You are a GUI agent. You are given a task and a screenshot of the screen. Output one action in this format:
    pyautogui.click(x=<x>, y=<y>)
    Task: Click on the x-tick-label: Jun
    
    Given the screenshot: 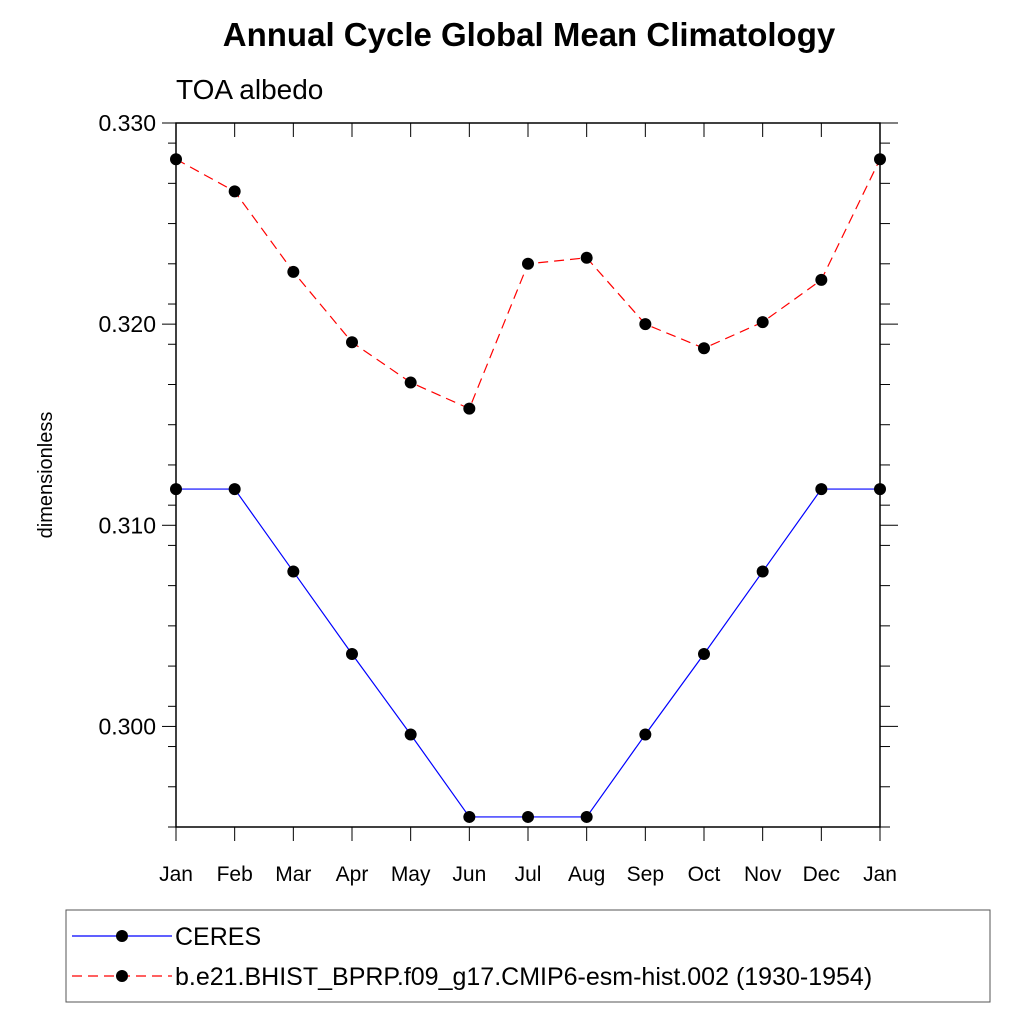 What is the action you would take?
    pyautogui.click(x=469, y=874)
    